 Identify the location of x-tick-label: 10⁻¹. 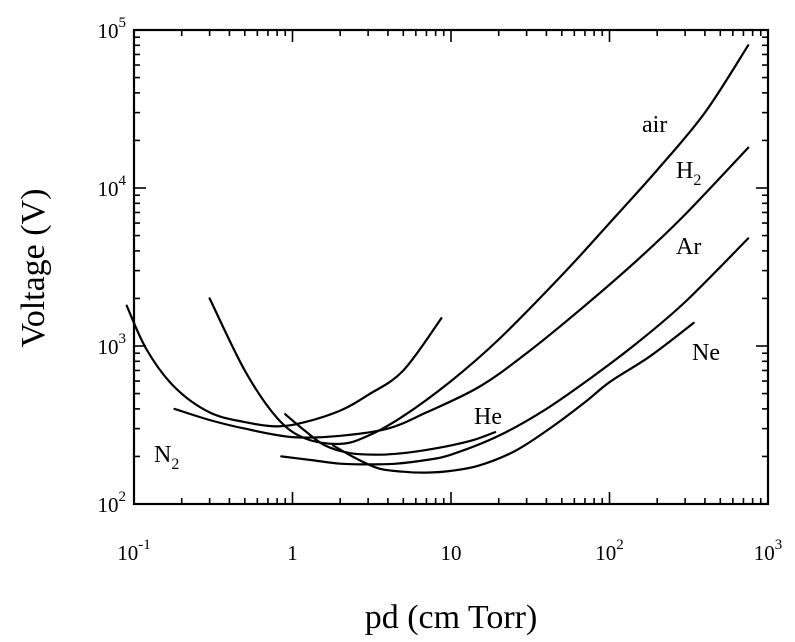
(134, 551).